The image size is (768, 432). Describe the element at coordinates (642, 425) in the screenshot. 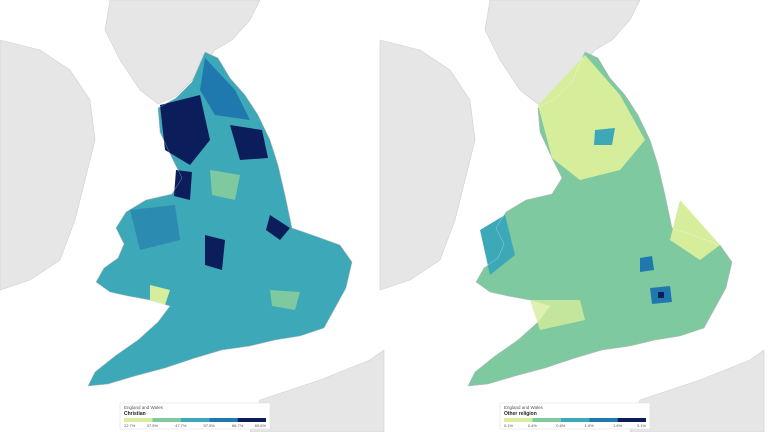

I see `legend-label: 3.1%` at that location.